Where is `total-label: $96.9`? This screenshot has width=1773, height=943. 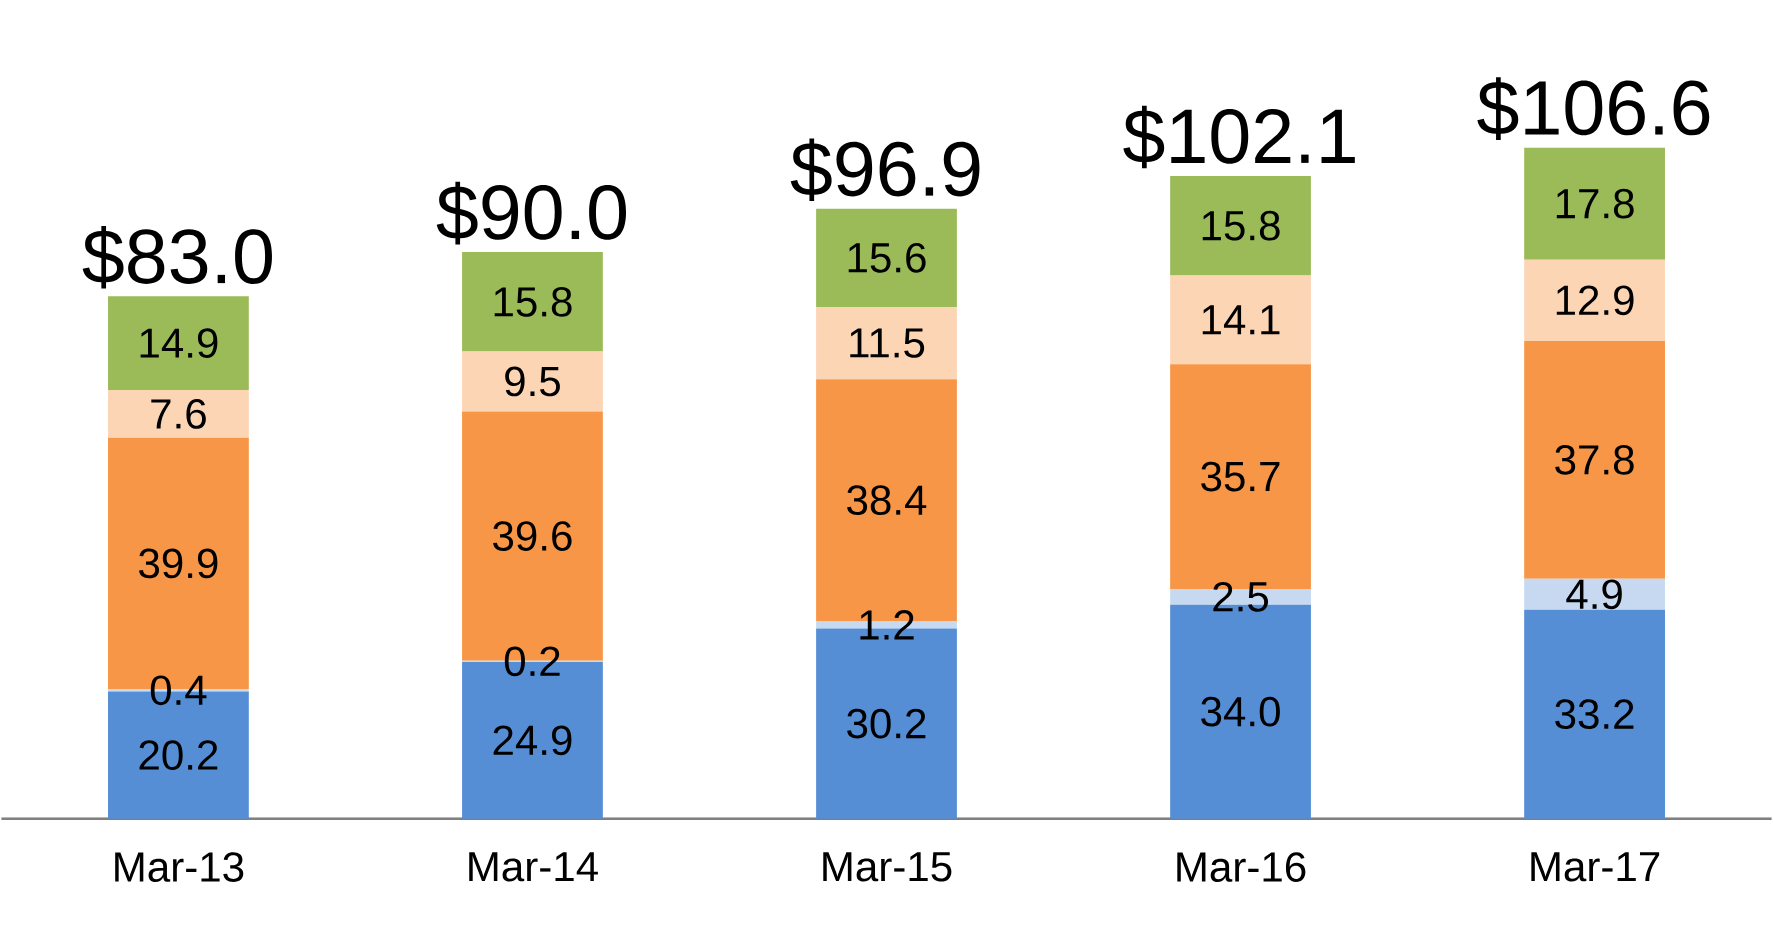 total-label: $96.9 is located at coordinates (885, 170).